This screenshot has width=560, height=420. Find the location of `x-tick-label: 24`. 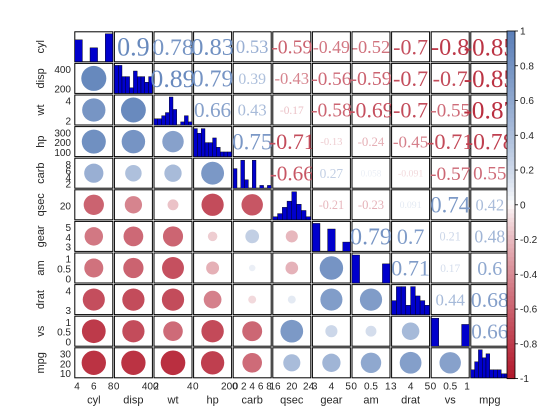

x-tick-label: 24 is located at coordinates (309, 387).